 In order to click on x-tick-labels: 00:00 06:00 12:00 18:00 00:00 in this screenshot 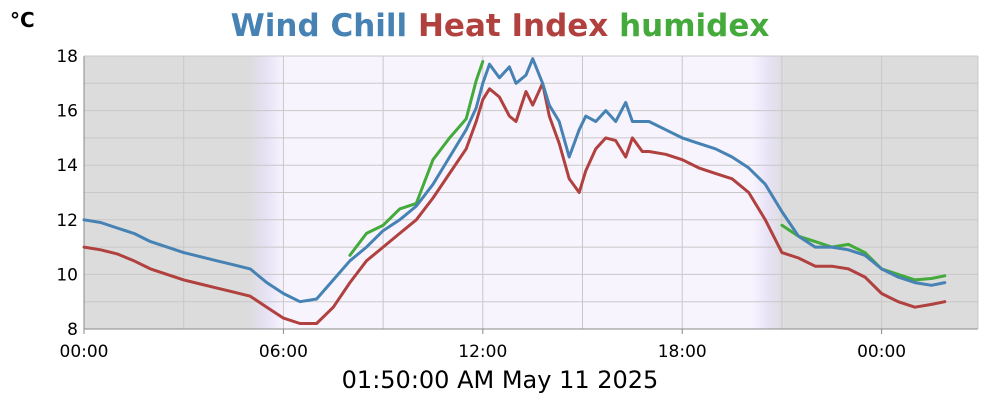, I will do `click(483, 352)`.